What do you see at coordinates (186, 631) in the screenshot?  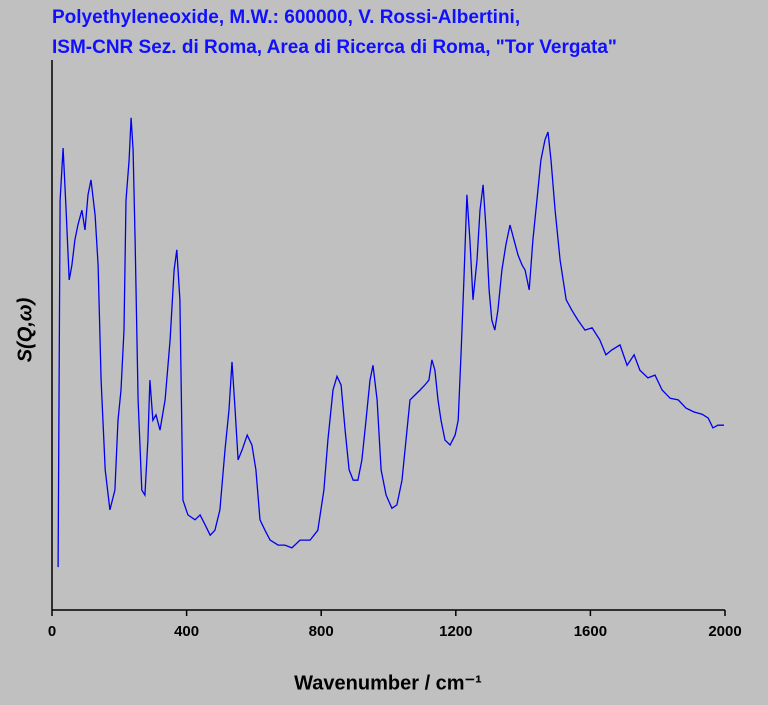 I see `x-tick-label: 400` at bounding box center [186, 631].